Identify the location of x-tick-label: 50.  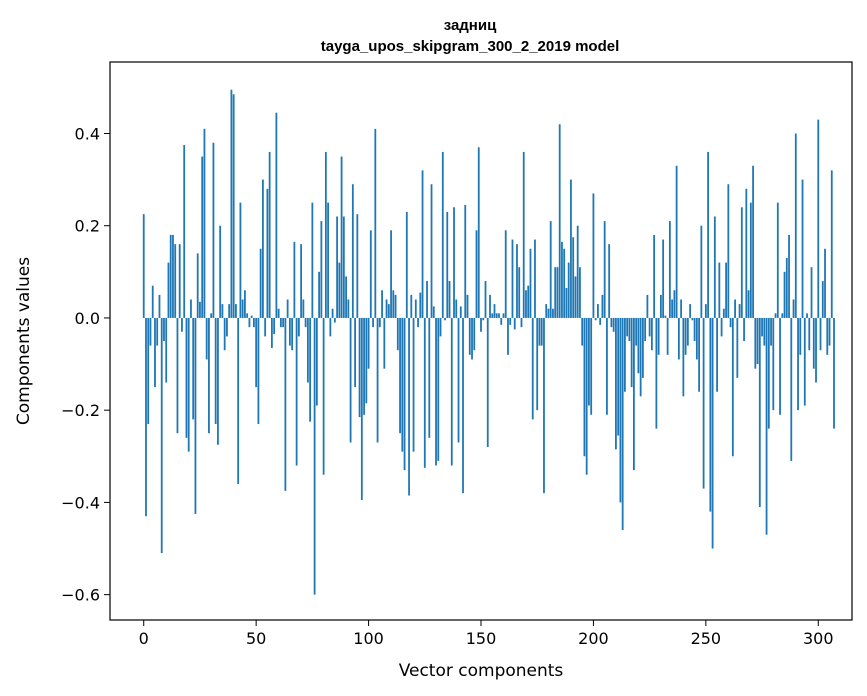
(256, 638).